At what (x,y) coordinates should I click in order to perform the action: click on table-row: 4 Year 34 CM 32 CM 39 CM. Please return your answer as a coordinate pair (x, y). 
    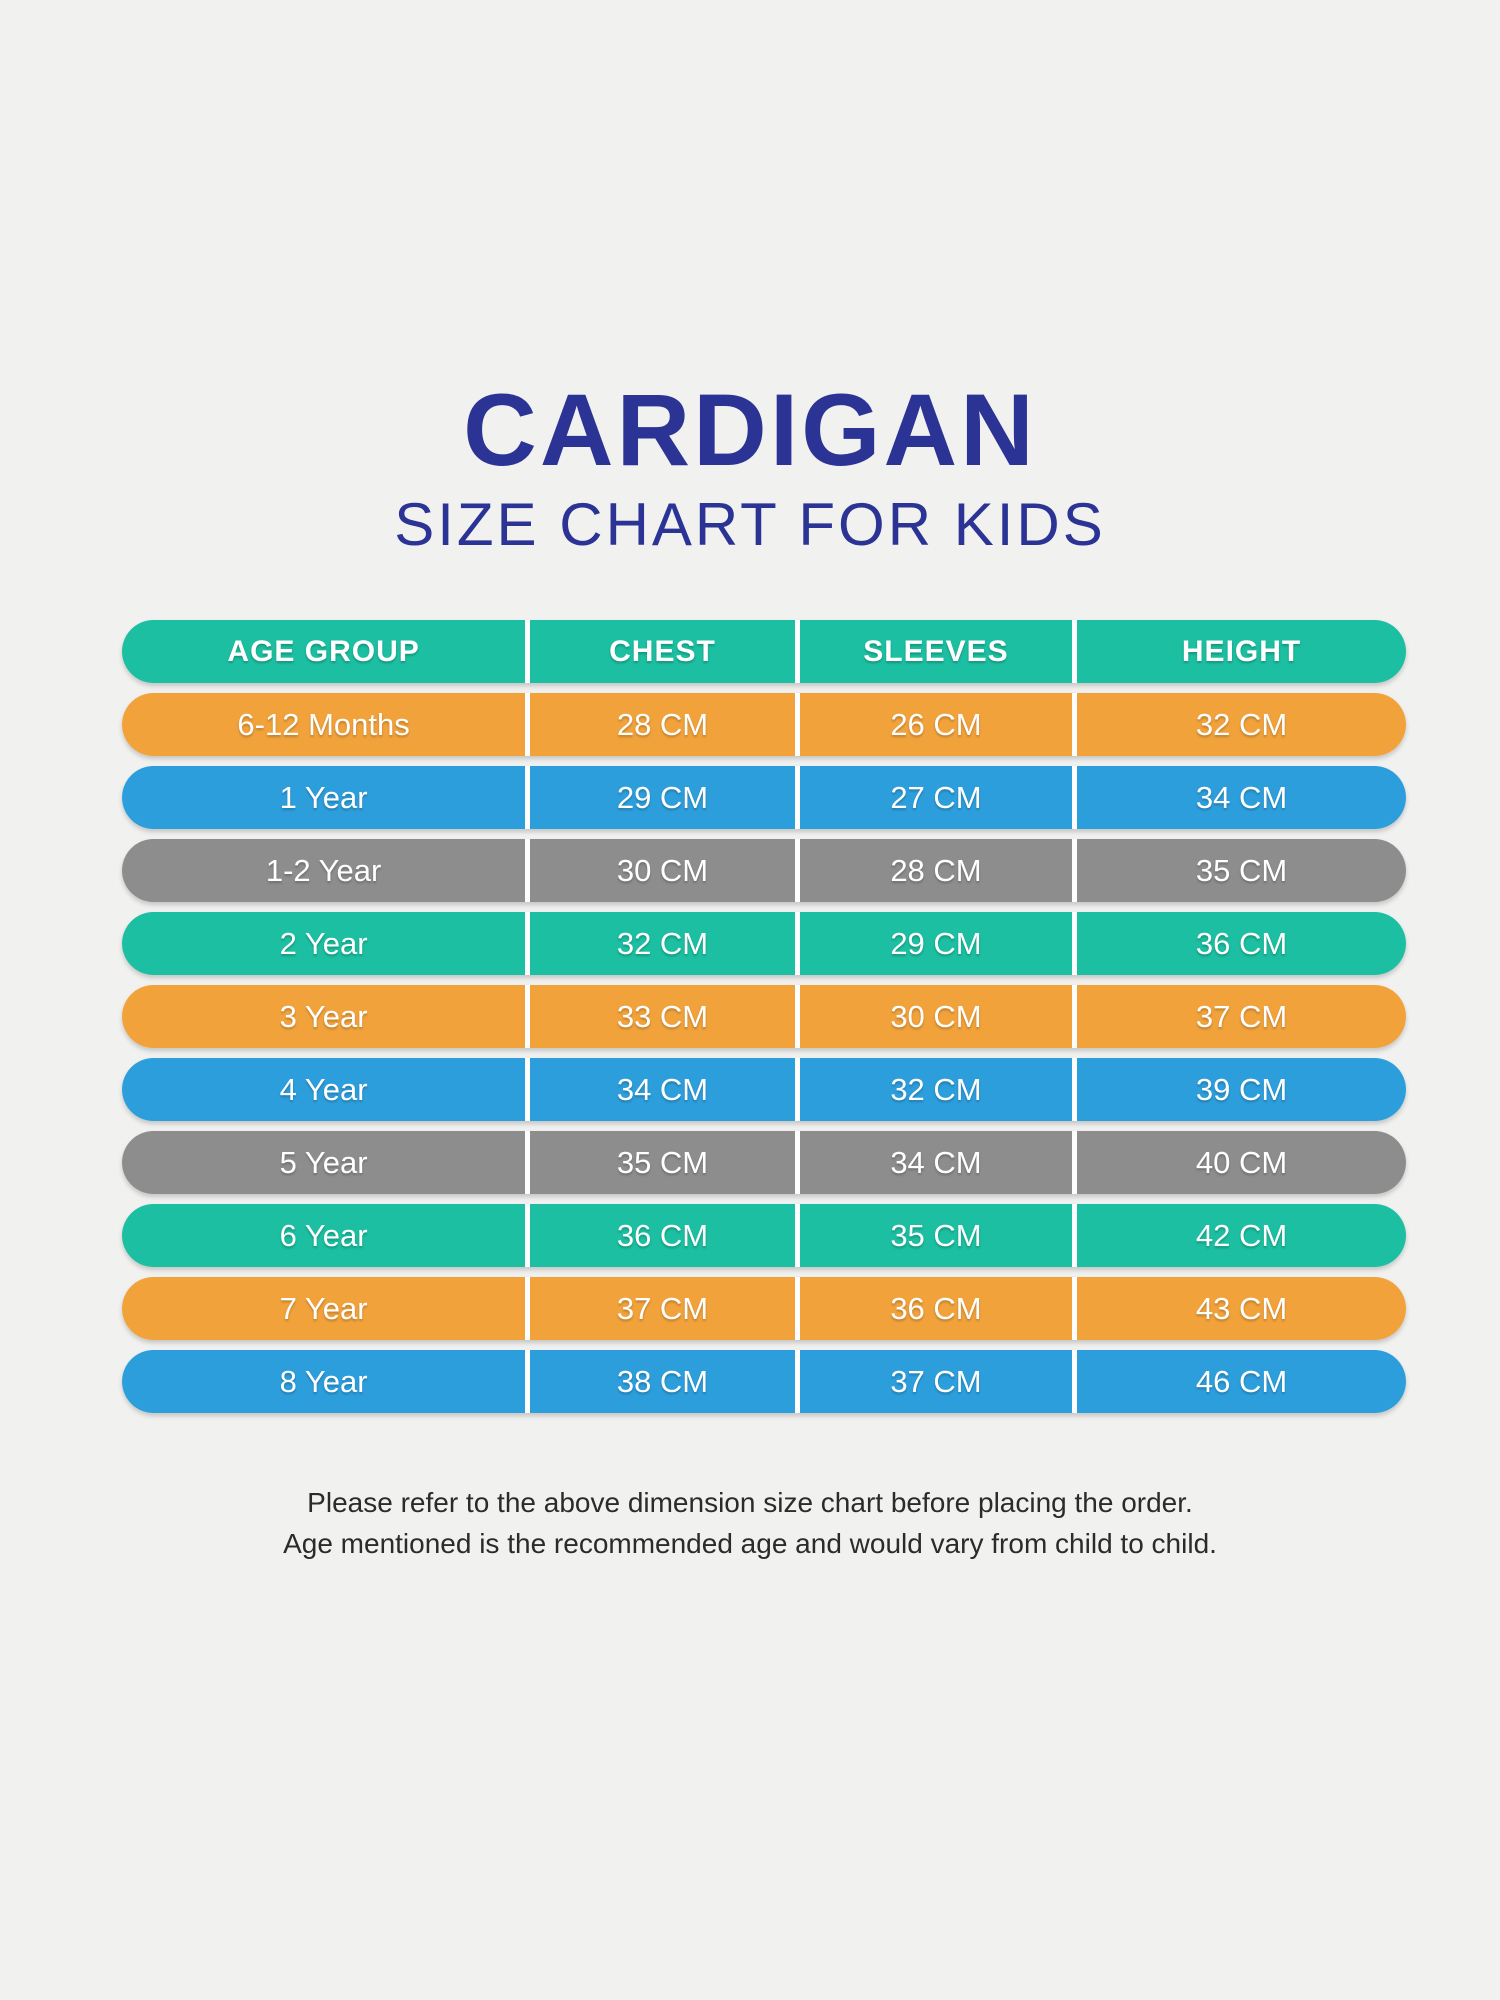
    Looking at the image, I should click on (764, 1089).